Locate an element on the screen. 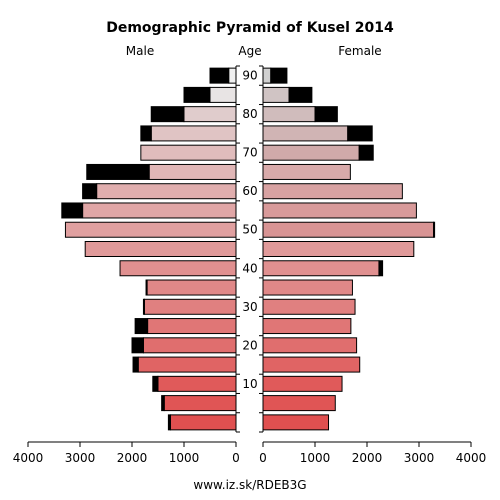 The image size is (500, 500). male-x-tick-label: 4000 is located at coordinates (28, 458).